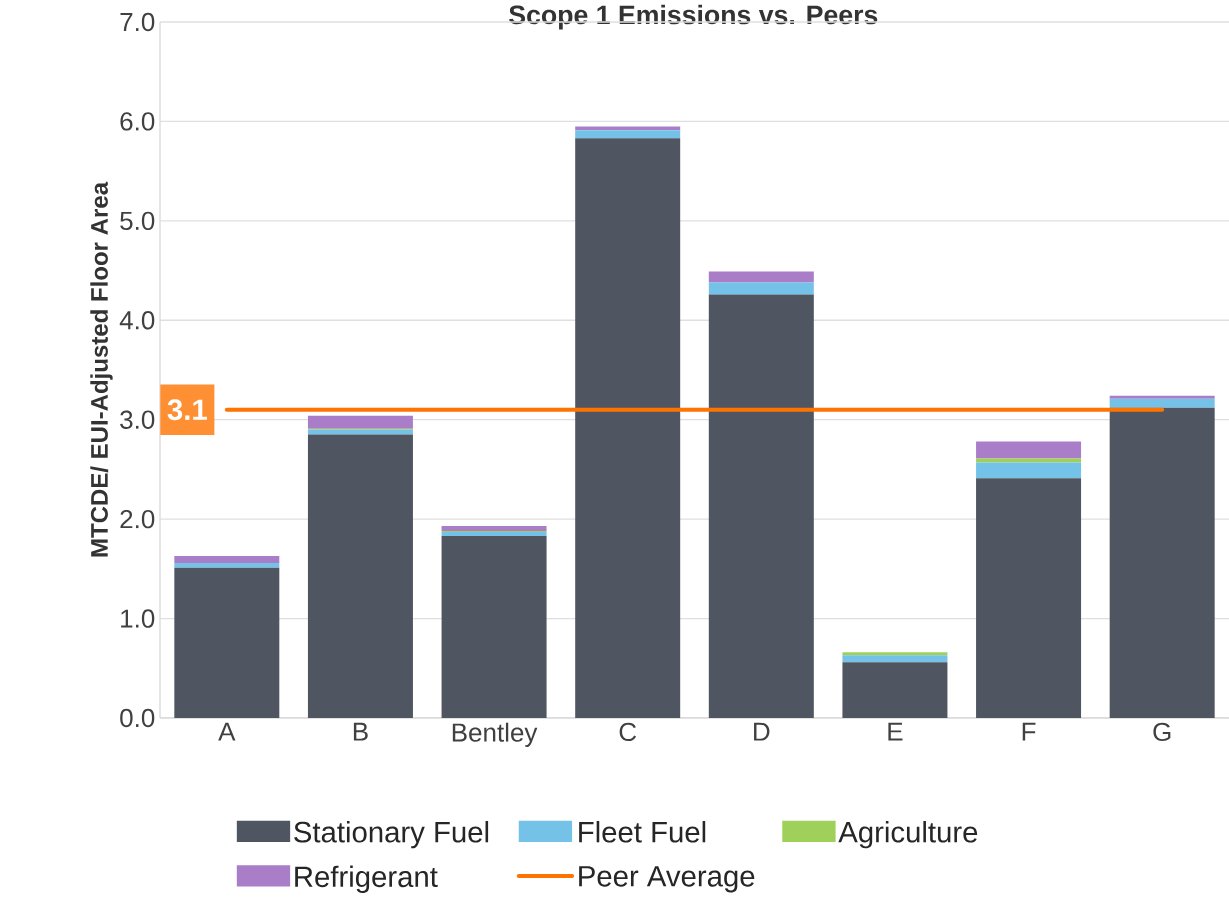  I want to click on y-tick-label: 1.0, so click(138, 618).